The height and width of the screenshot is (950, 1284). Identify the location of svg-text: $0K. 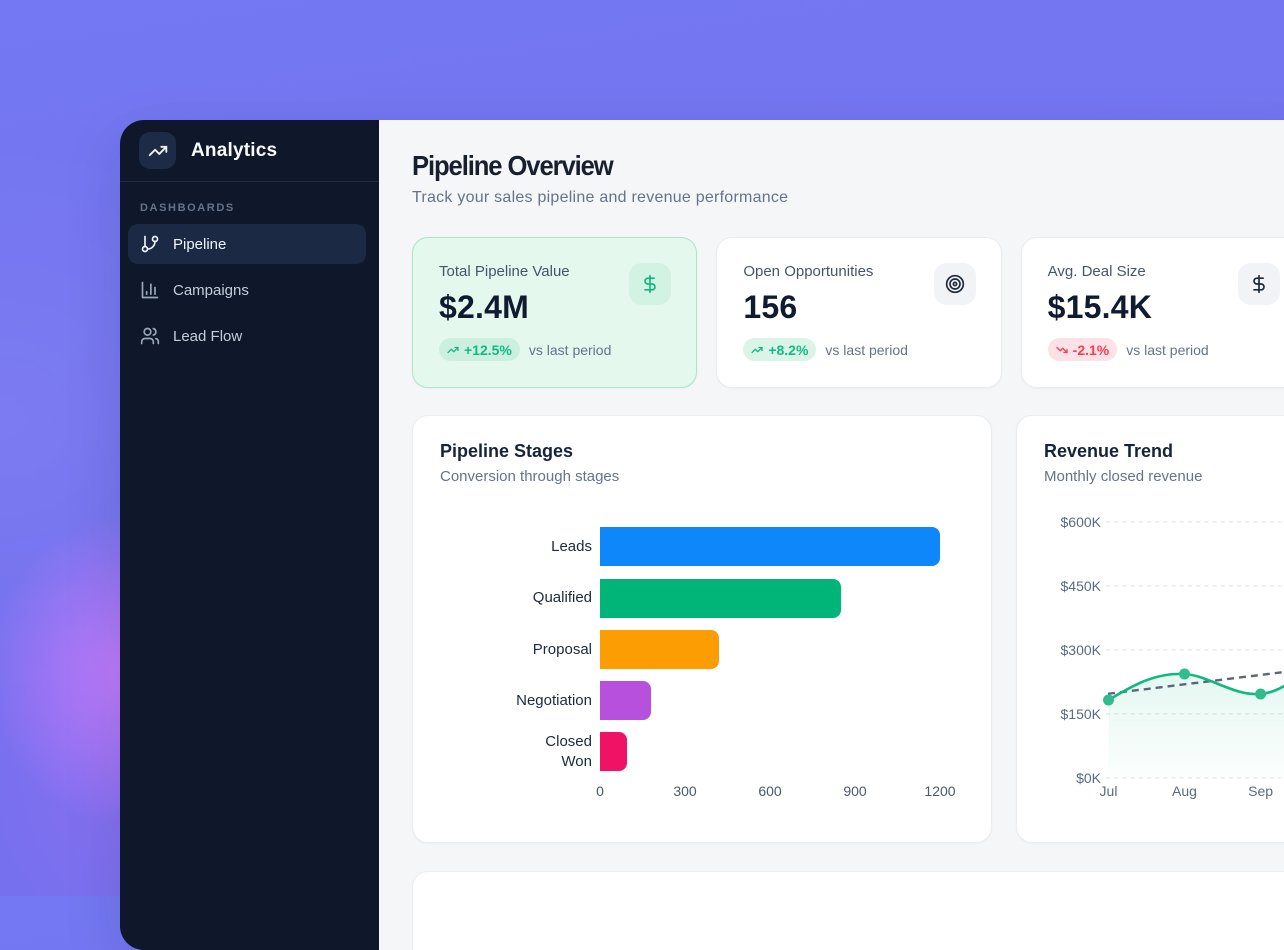
(1089, 778).